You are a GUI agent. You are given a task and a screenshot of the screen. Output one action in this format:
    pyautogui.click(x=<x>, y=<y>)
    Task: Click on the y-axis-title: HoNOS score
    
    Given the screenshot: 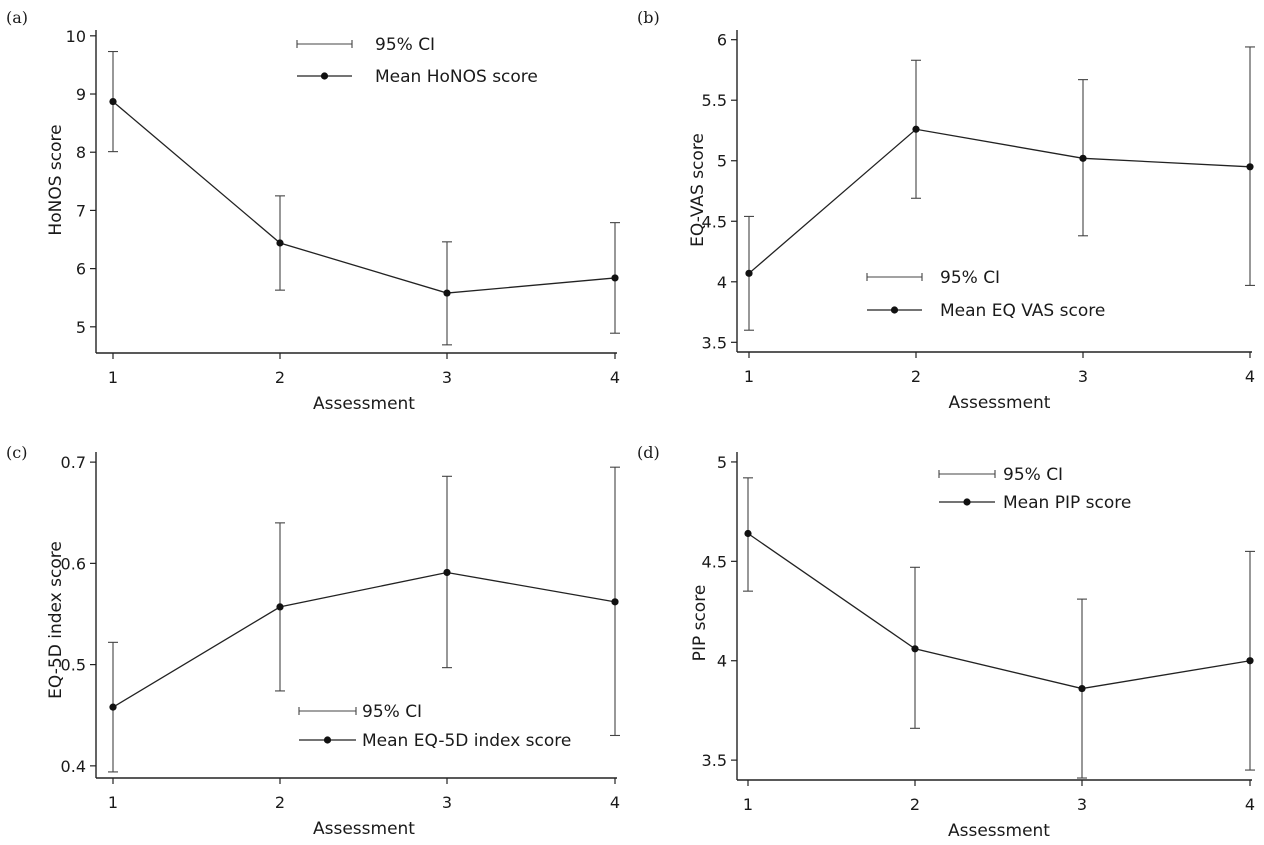 What is the action you would take?
    pyautogui.click(x=56, y=179)
    